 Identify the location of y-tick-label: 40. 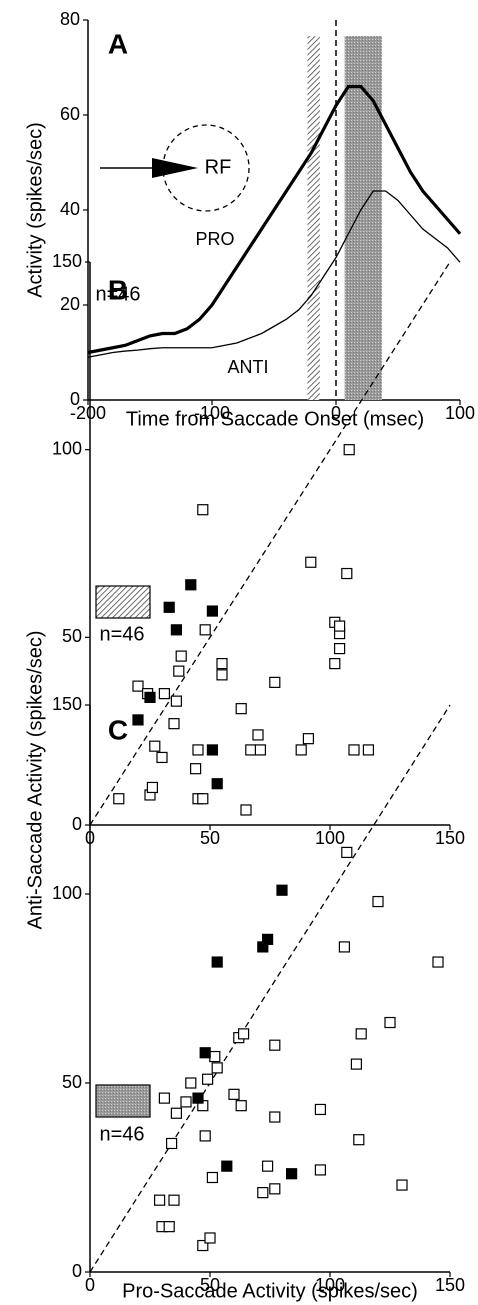
(70, 209).